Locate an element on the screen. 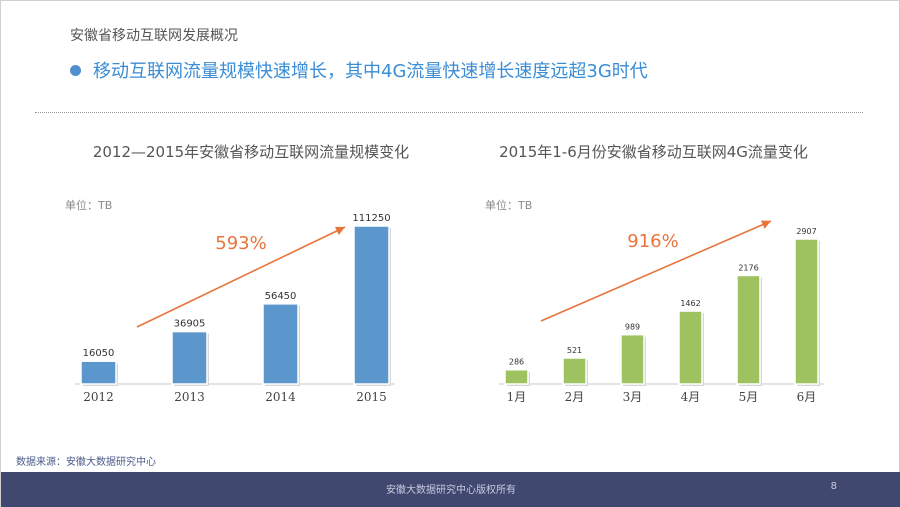 The height and width of the screenshot is (507, 900). tick-label: 5月 is located at coordinates (749, 397).